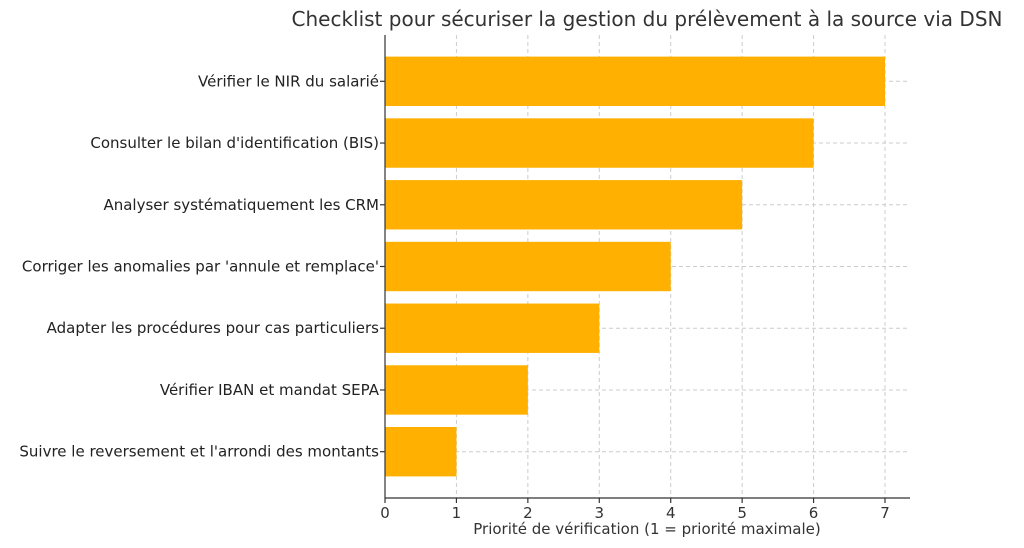 The width and height of the screenshot is (1024, 548). I want to click on y-category-label: Vérifier IBAN et mandat SEPA, so click(270, 390).